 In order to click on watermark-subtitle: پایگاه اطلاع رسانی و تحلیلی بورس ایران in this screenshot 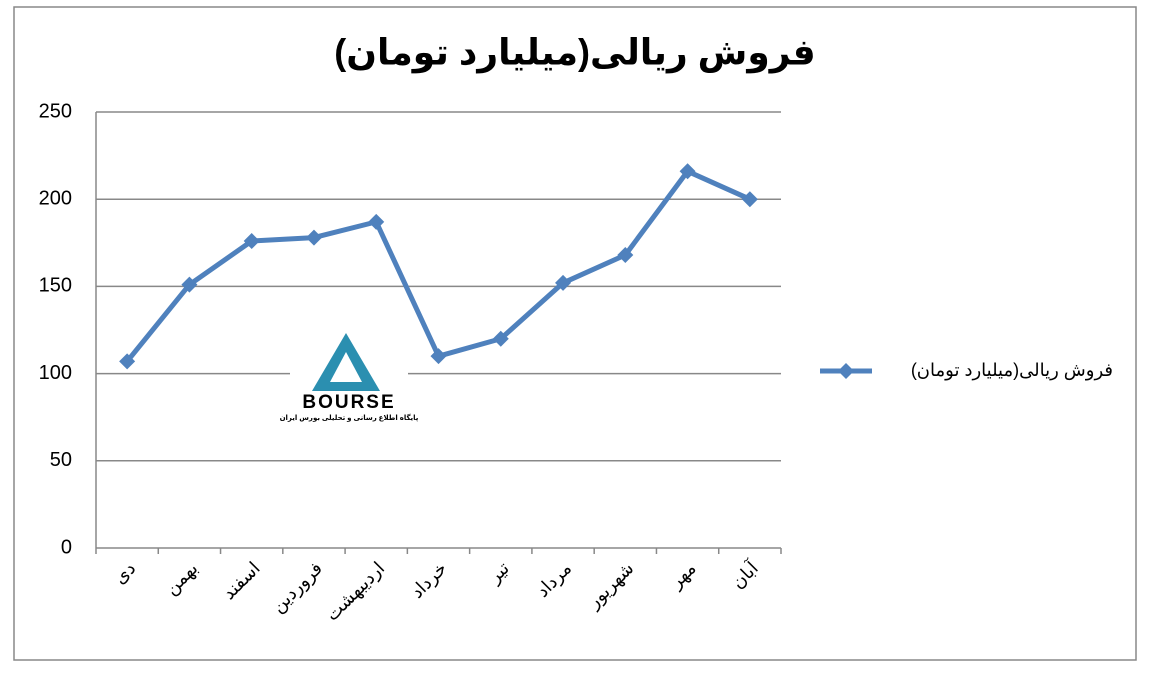, I will do `click(349, 417)`.